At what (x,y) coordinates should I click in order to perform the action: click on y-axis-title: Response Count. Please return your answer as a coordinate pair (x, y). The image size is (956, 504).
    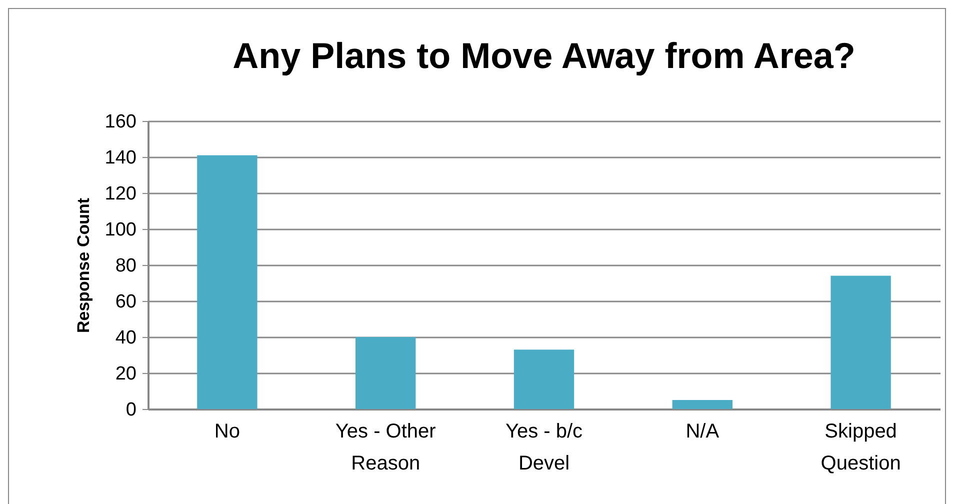
    Looking at the image, I should click on (83, 266).